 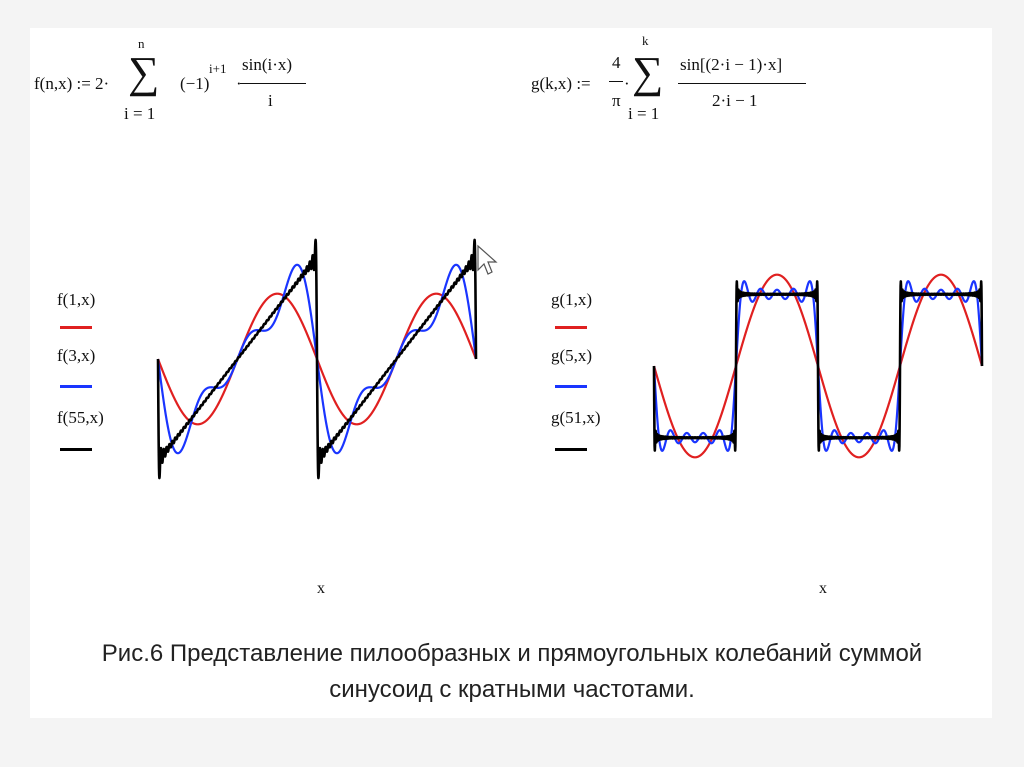 What do you see at coordinates (572, 355) in the screenshot?
I see `legend-label: g(5,x)` at bounding box center [572, 355].